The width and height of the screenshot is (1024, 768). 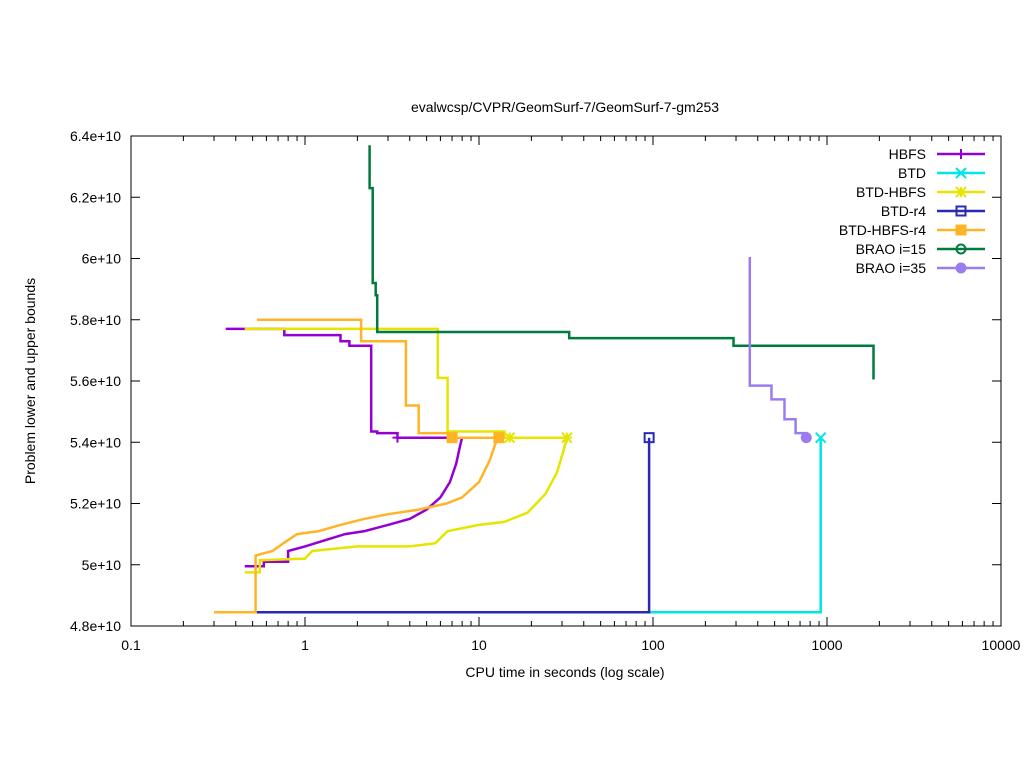 What do you see at coordinates (95, 197) in the screenshot?
I see `y-tick-label: 6.2e+10` at bounding box center [95, 197].